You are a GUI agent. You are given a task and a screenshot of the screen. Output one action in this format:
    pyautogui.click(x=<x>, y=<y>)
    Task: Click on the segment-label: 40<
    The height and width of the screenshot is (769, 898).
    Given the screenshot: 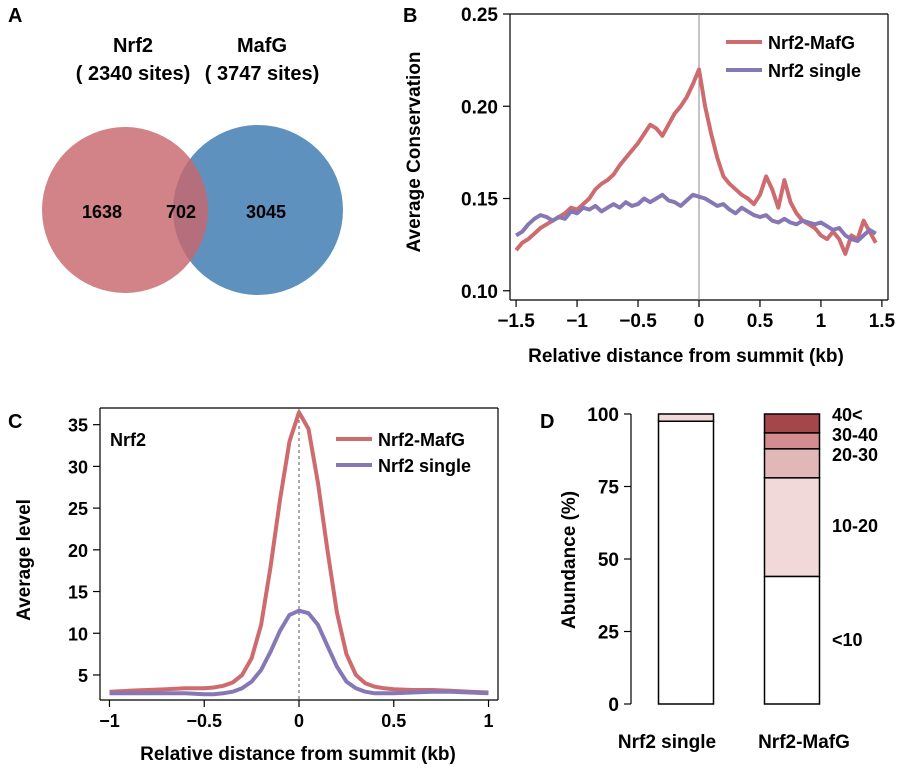 What is the action you would take?
    pyautogui.click(x=847, y=415)
    